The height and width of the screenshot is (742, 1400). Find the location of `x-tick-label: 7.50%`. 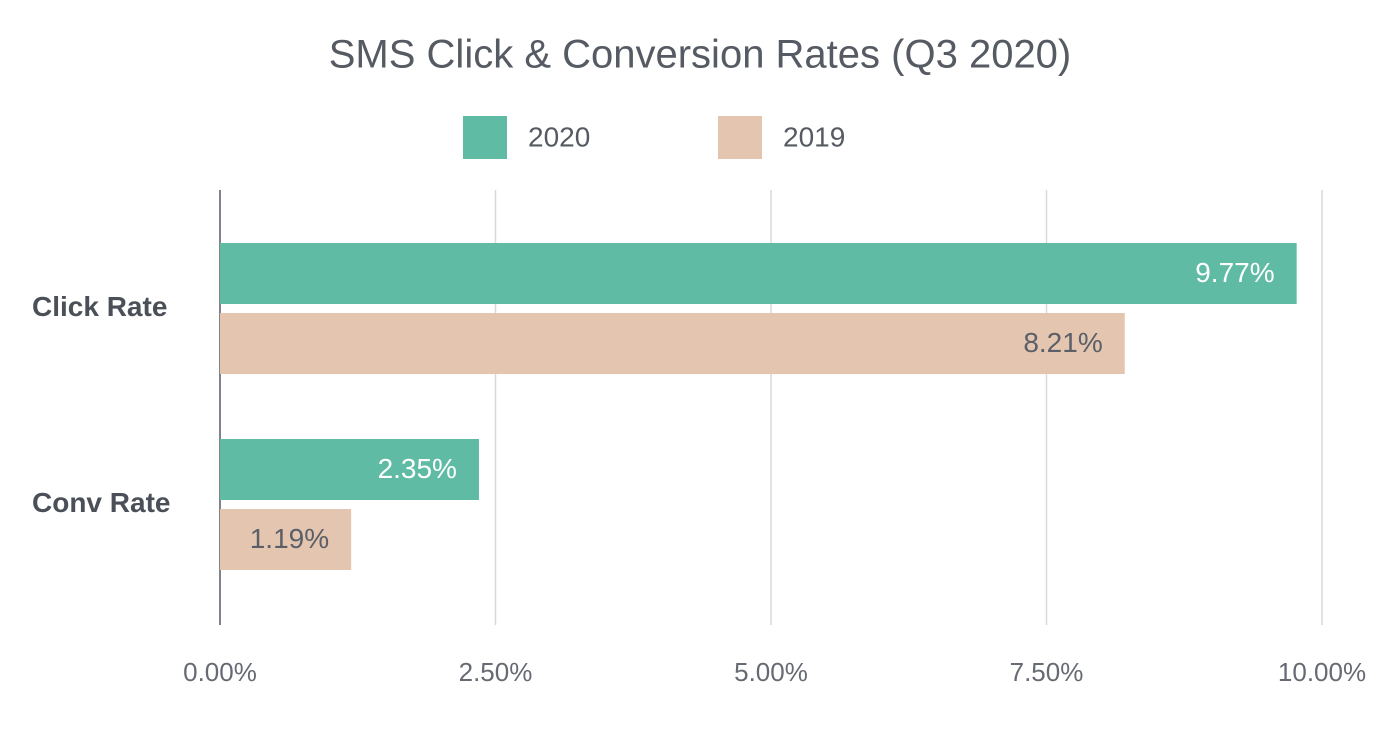

x-tick-label: 7.50% is located at coordinates (1047, 672).